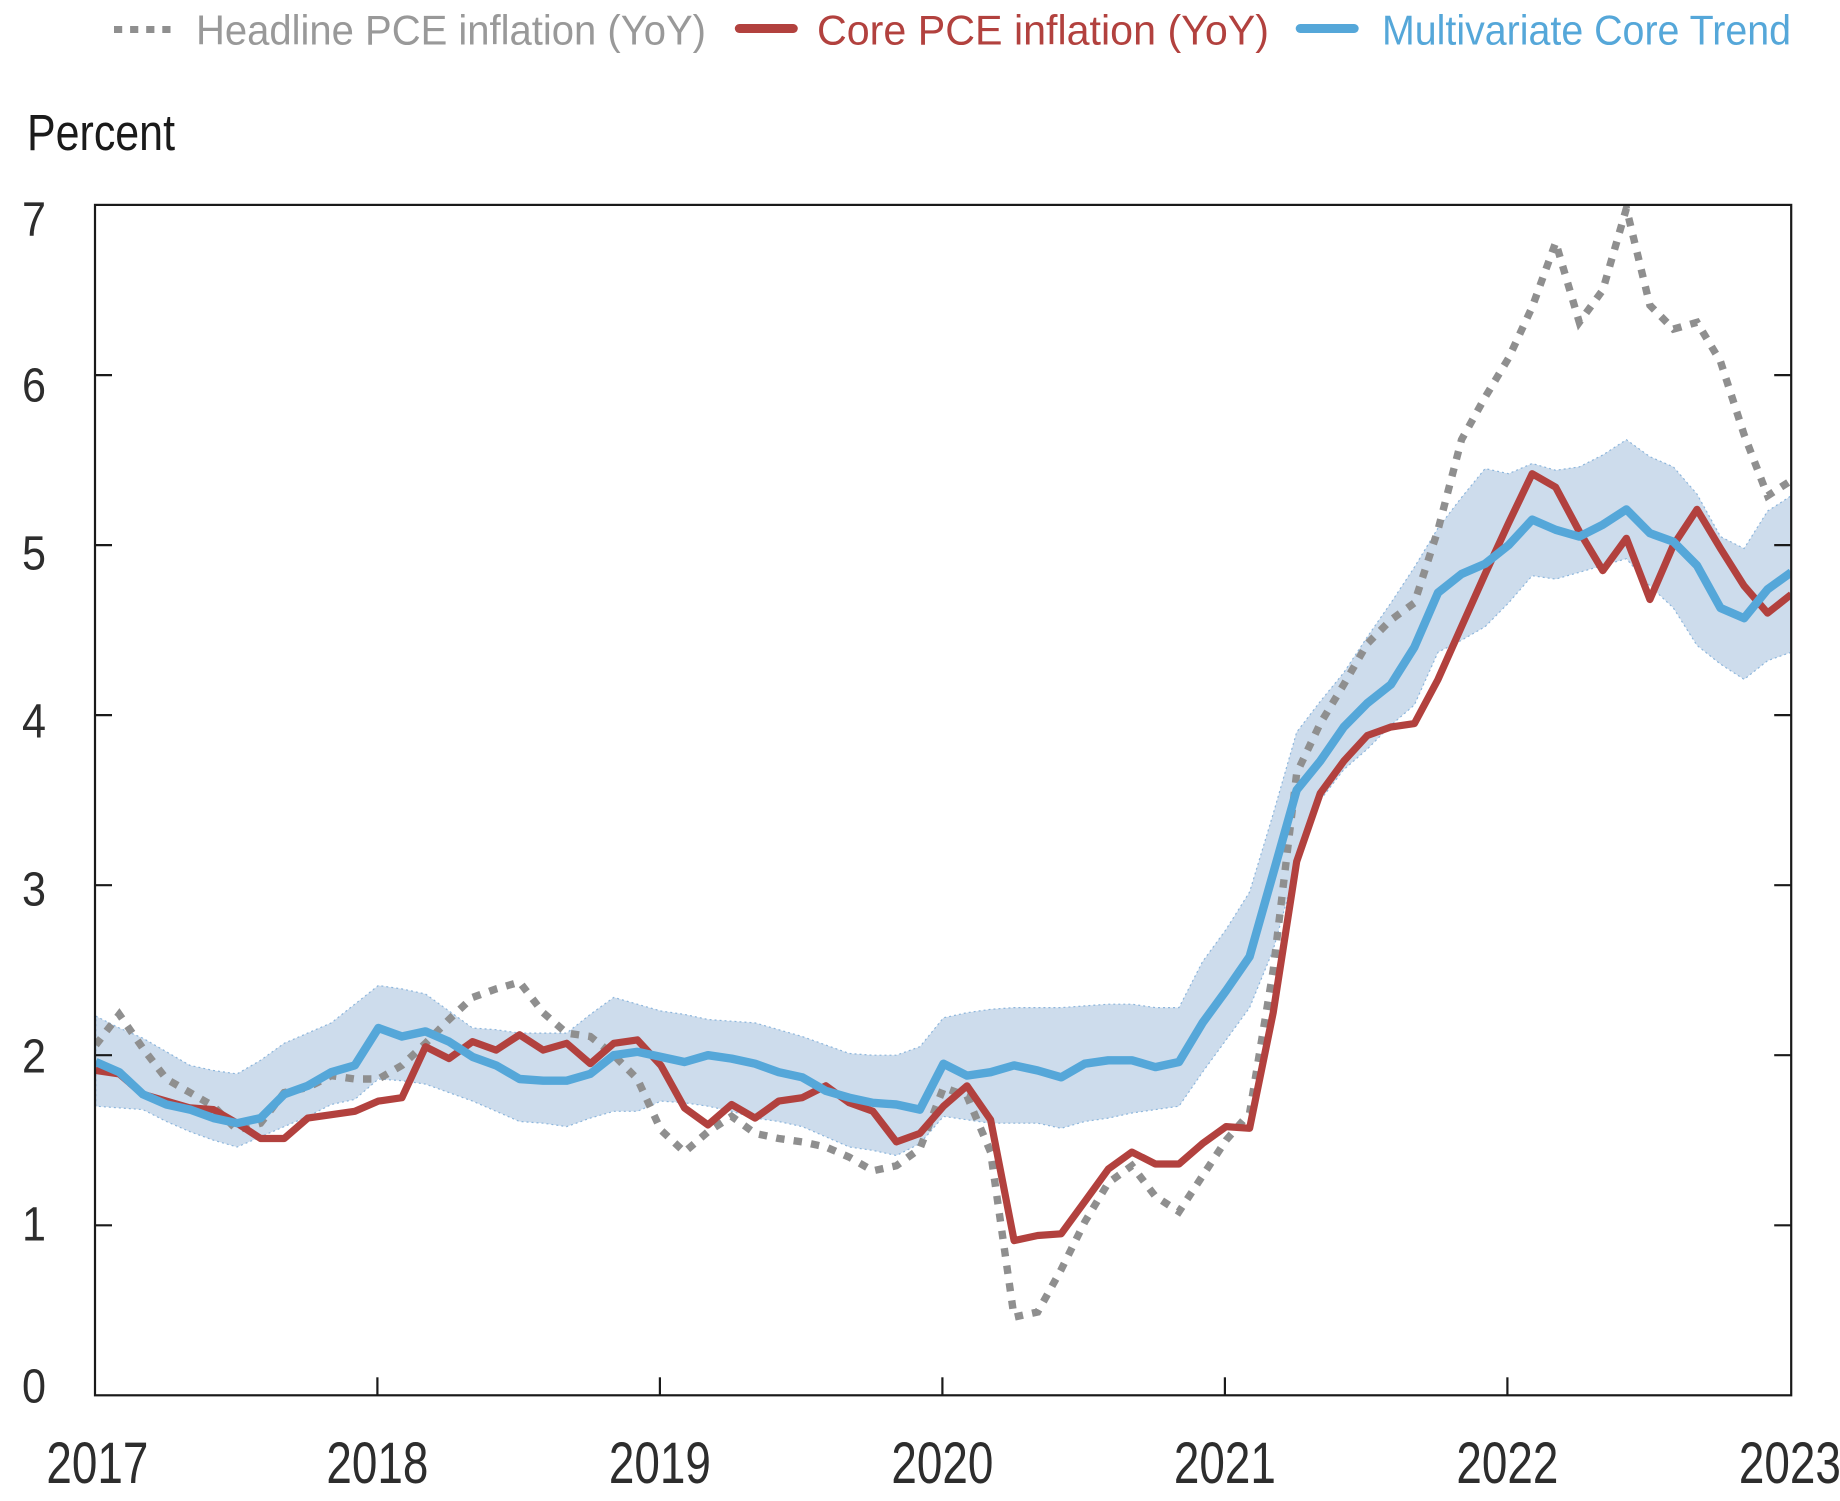 Image resolution: width=1840 pixels, height=1501 pixels. What do you see at coordinates (97, 1463) in the screenshot?
I see `svg-text: 2017` at bounding box center [97, 1463].